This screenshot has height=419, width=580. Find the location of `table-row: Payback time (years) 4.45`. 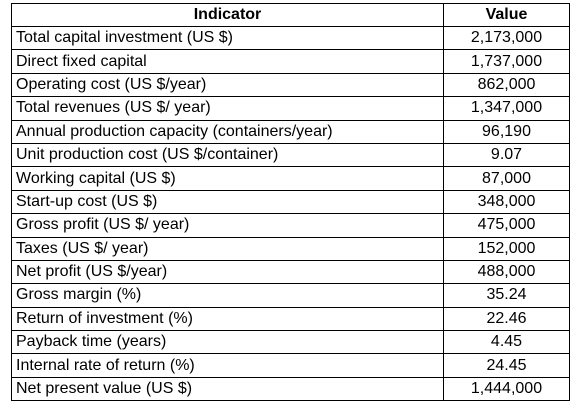

table-row: Payback time (years) 4.45 is located at coordinates (290, 342).